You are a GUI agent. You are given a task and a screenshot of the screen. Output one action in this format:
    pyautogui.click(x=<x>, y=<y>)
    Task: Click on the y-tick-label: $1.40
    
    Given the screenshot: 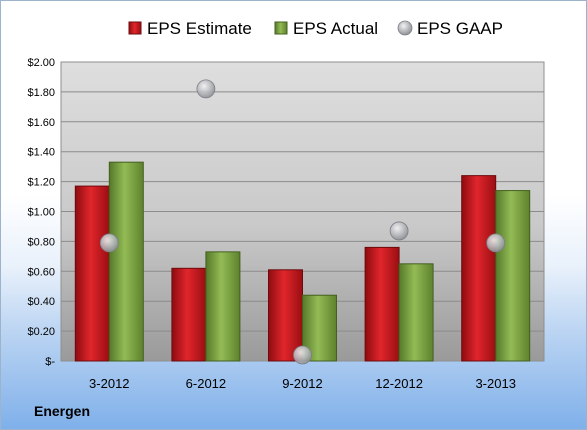 What is the action you would take?
    pyautogui.click(x=41, y=153)
    